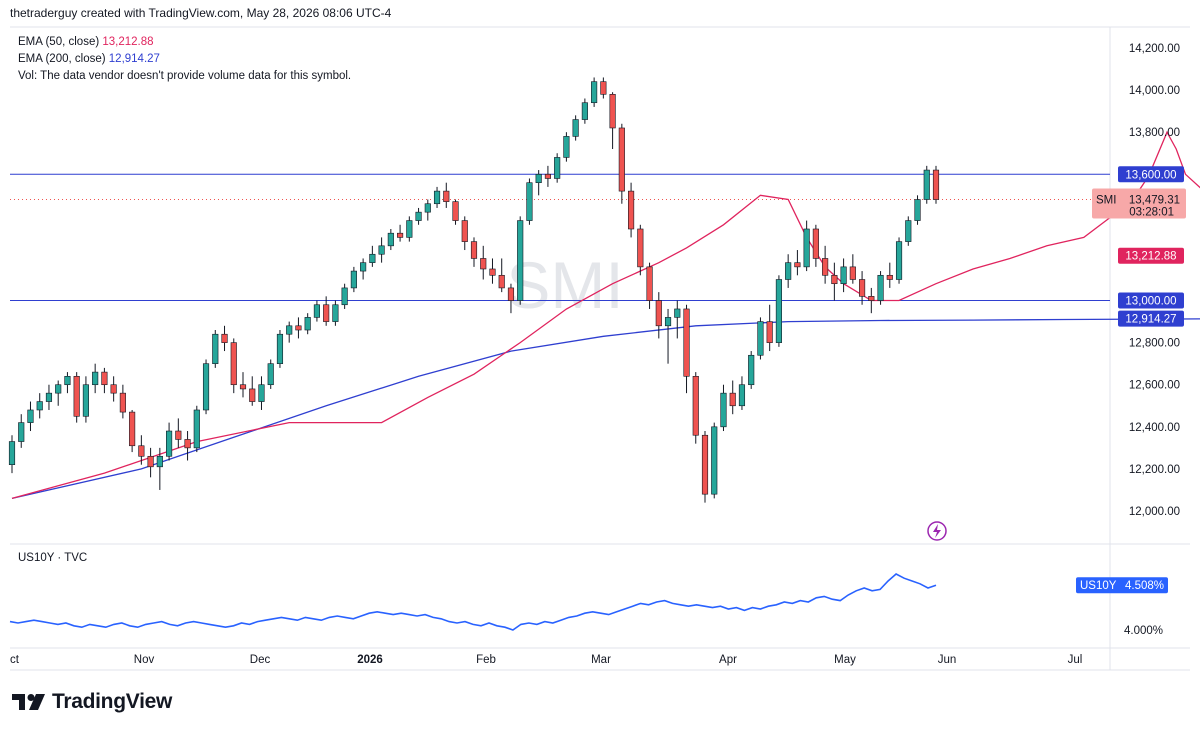 The image size is (1200, 733). What do you see at coordinates (184, 59) in the screenshot?
I see `ema200-legend-row: EMA (200, close) 12,914.27` at bounding box center [184, 59].